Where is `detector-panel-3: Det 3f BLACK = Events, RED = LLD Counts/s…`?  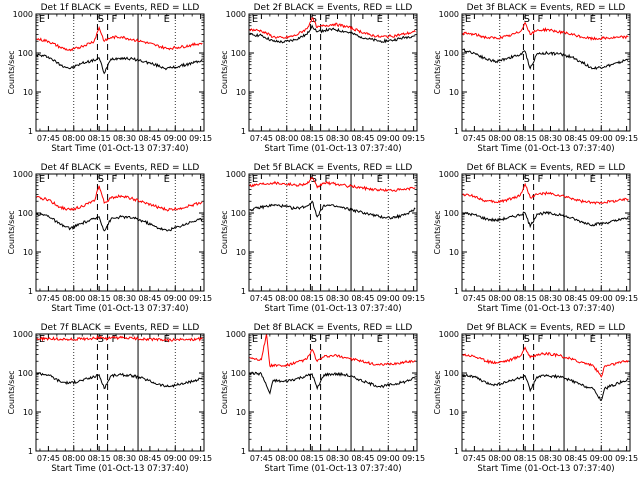 detector-panel-3: Det 3f BLACK = Events, RED = LLD Counts/s… is located at coordinates (535, 78).